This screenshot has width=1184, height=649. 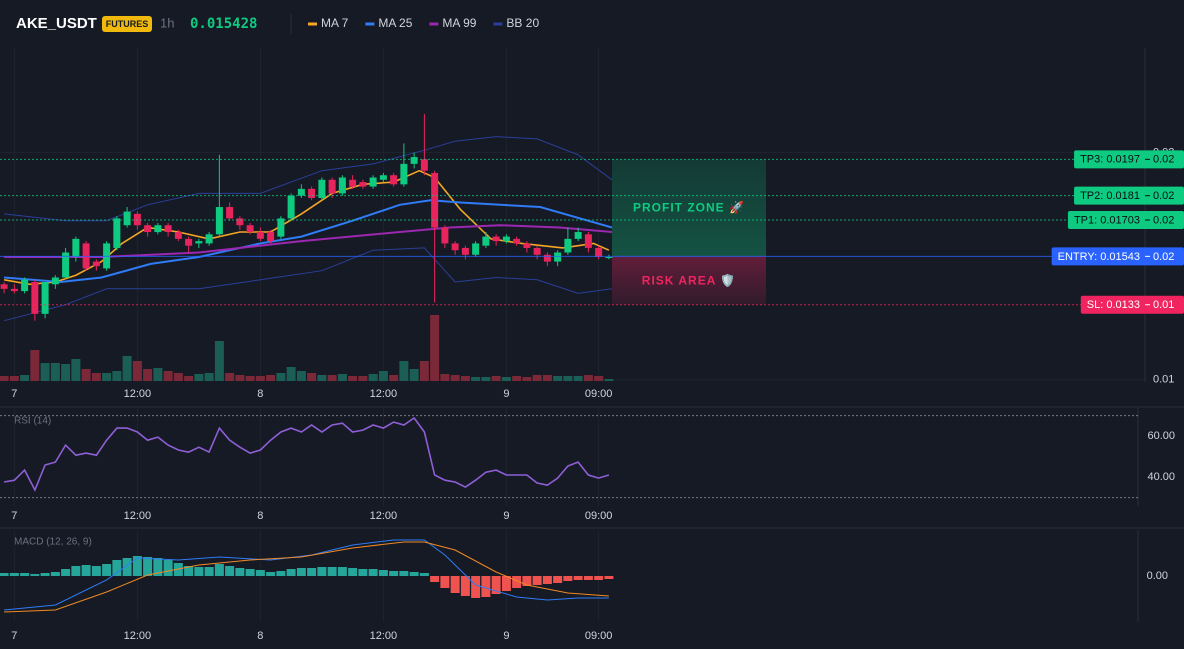 What do you see at coordinates (1161, 477) in the screenshot?
I see `rsi-tick-label: 40.00` at bounding box center [1161, 477].